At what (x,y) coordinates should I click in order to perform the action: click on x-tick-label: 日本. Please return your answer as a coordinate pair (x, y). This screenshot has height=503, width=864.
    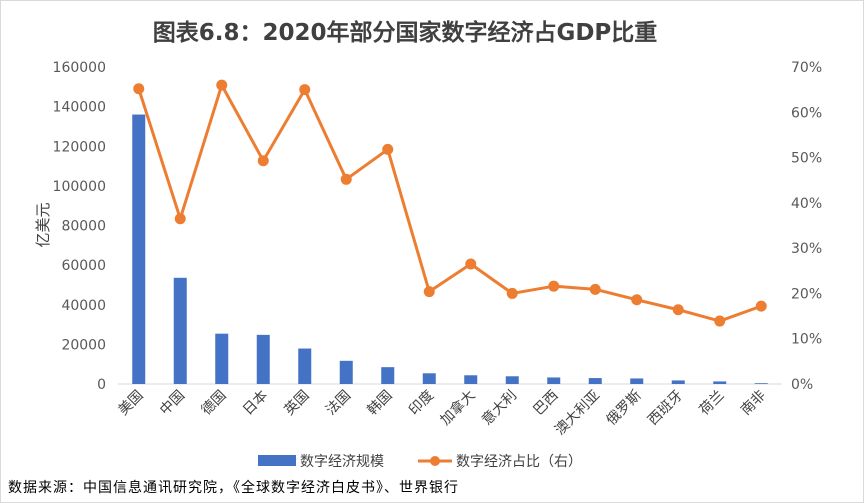
    Looking at the image, I should click on (255, 403).